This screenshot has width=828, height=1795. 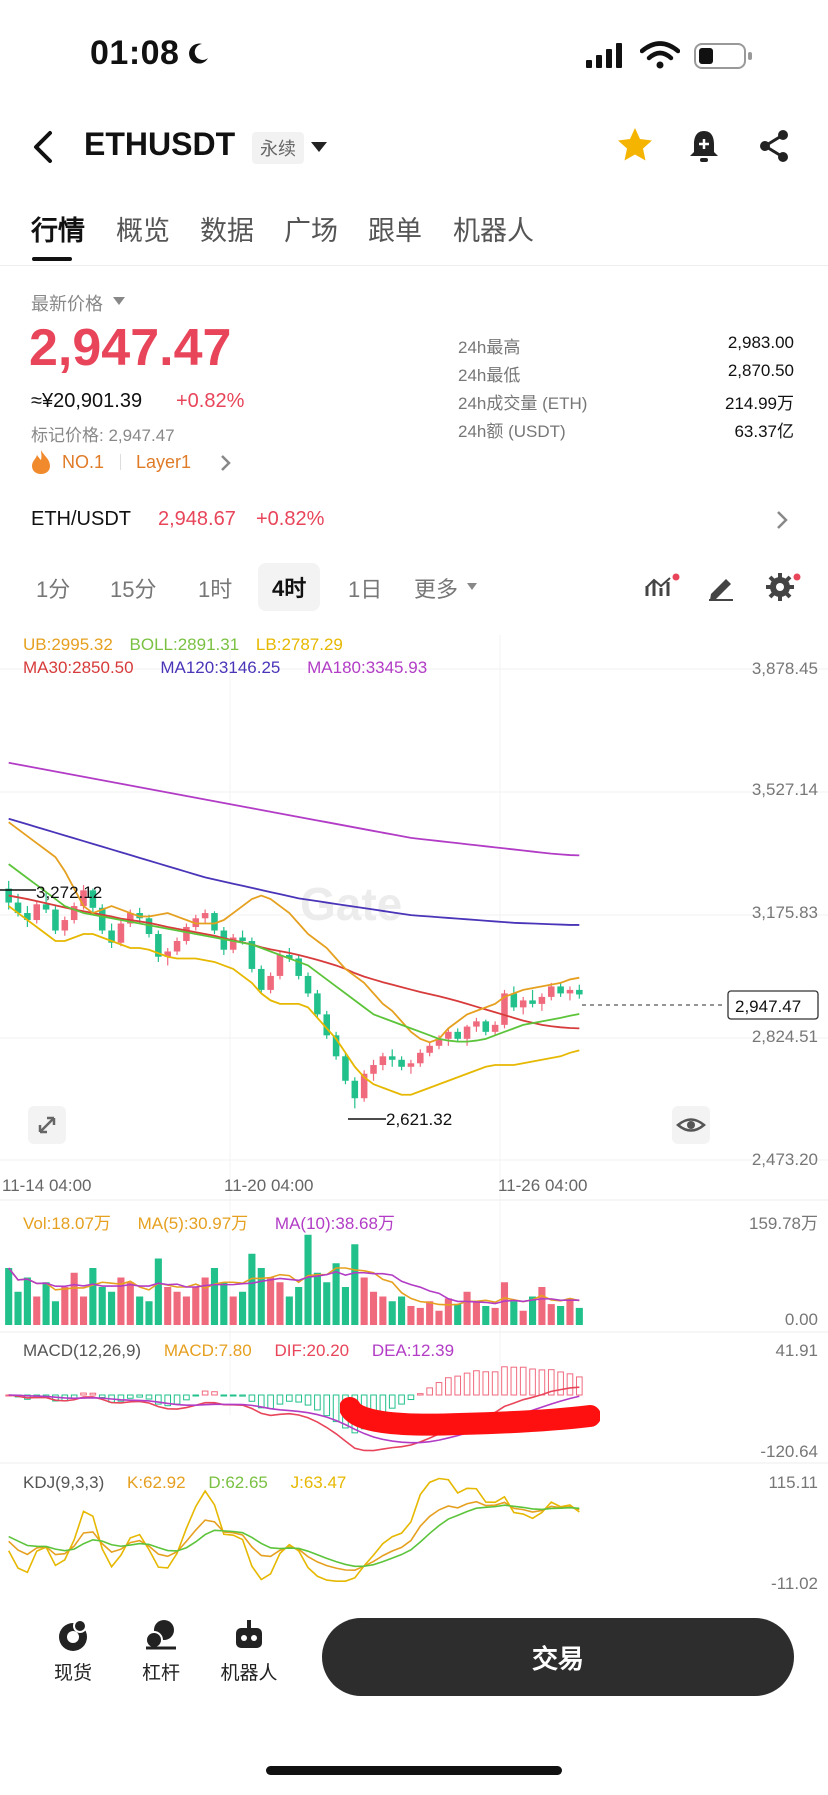 I want to click on trade-button-label: 交易, so click(x=557, y=1658).